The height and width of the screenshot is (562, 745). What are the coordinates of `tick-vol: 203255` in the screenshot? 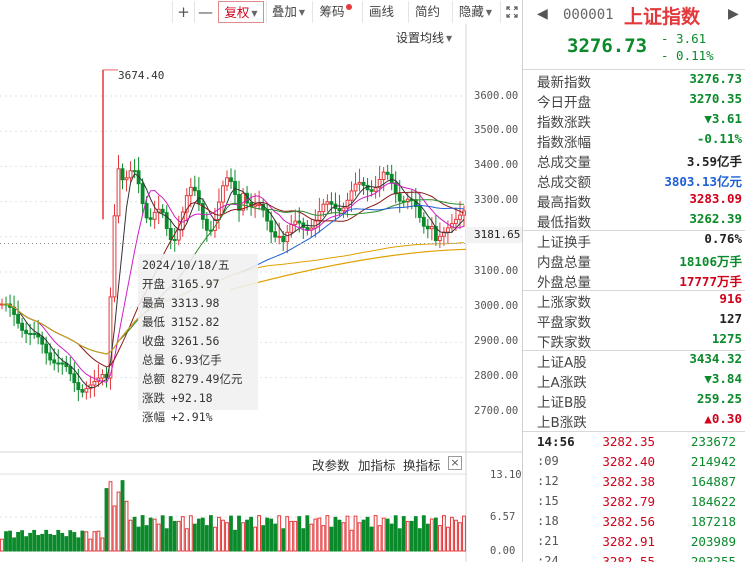 It's located at (713, 558).